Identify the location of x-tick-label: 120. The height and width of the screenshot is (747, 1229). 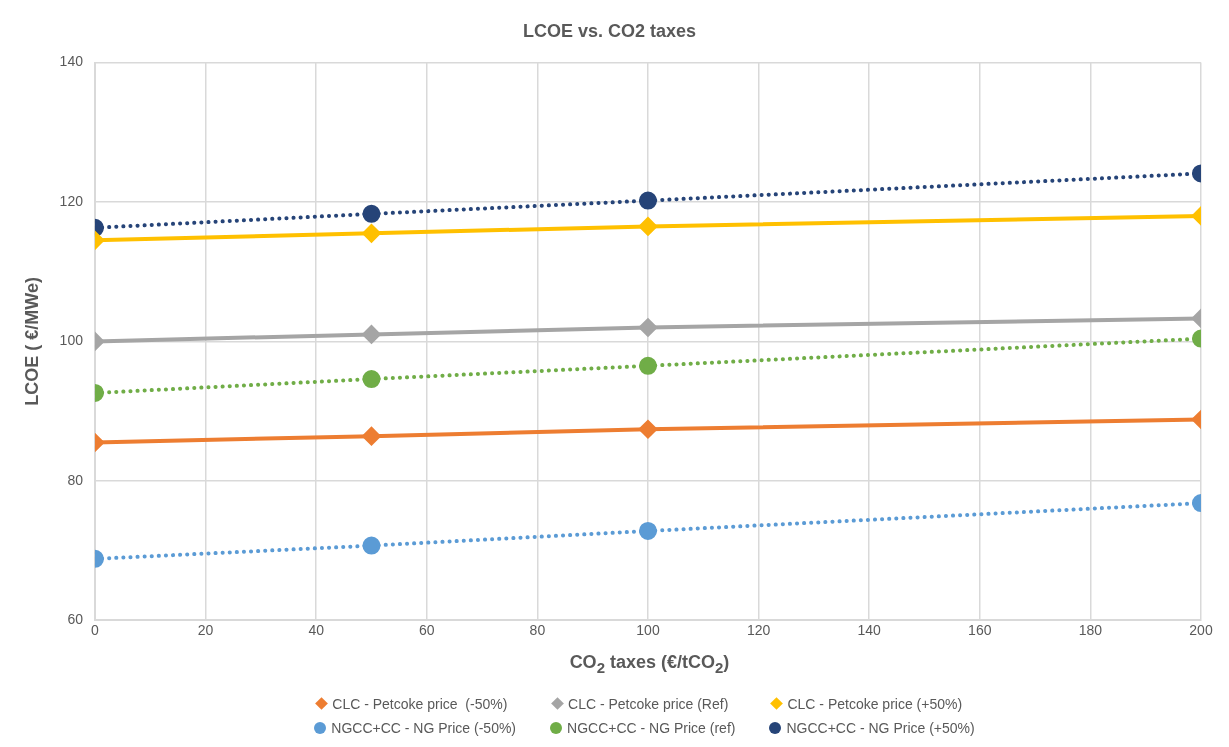
(758, 630).